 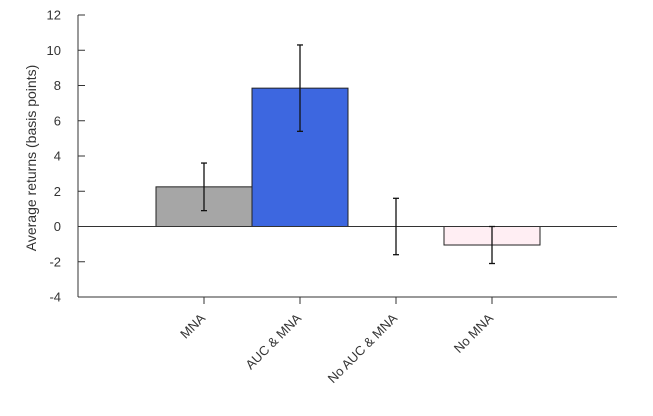 What do you see at coordinates (31, 158) in the screenshot?
I see `y-axis-title: Average returns (basis points)` at bounding box center [31, 158].